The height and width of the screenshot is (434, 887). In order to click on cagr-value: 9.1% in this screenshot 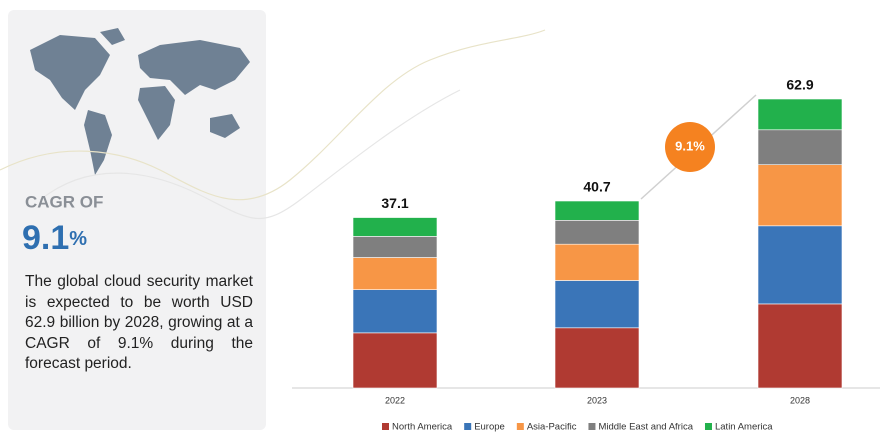, I will do `click(54, 238)`.